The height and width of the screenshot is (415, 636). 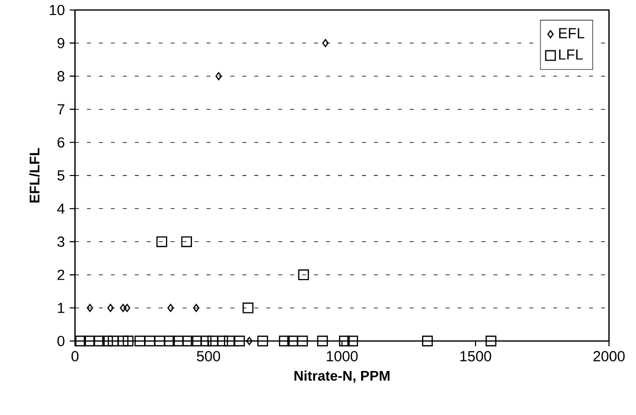 I want to click on x-tick-label: 1000, so click(x=342, y=356).